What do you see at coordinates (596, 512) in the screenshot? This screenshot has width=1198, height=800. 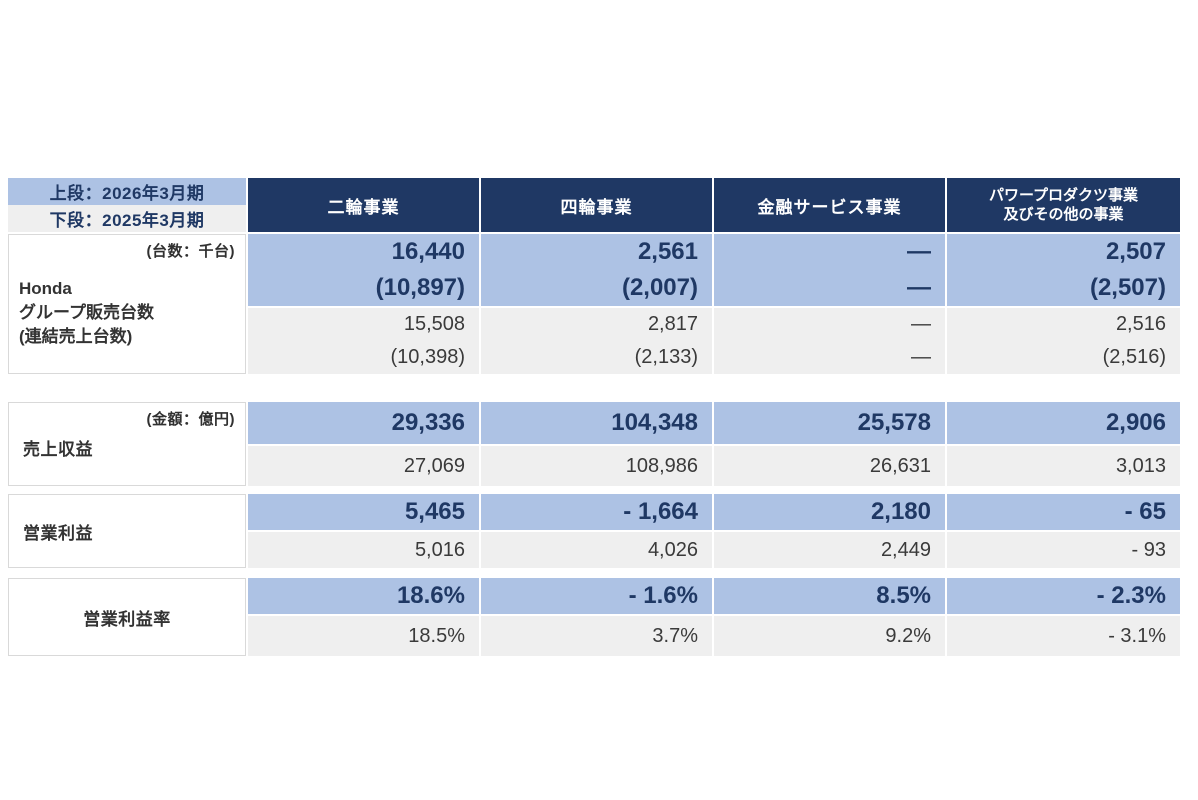 I see `current-year-cell: - 1,664` at bounding box center [596, 512].